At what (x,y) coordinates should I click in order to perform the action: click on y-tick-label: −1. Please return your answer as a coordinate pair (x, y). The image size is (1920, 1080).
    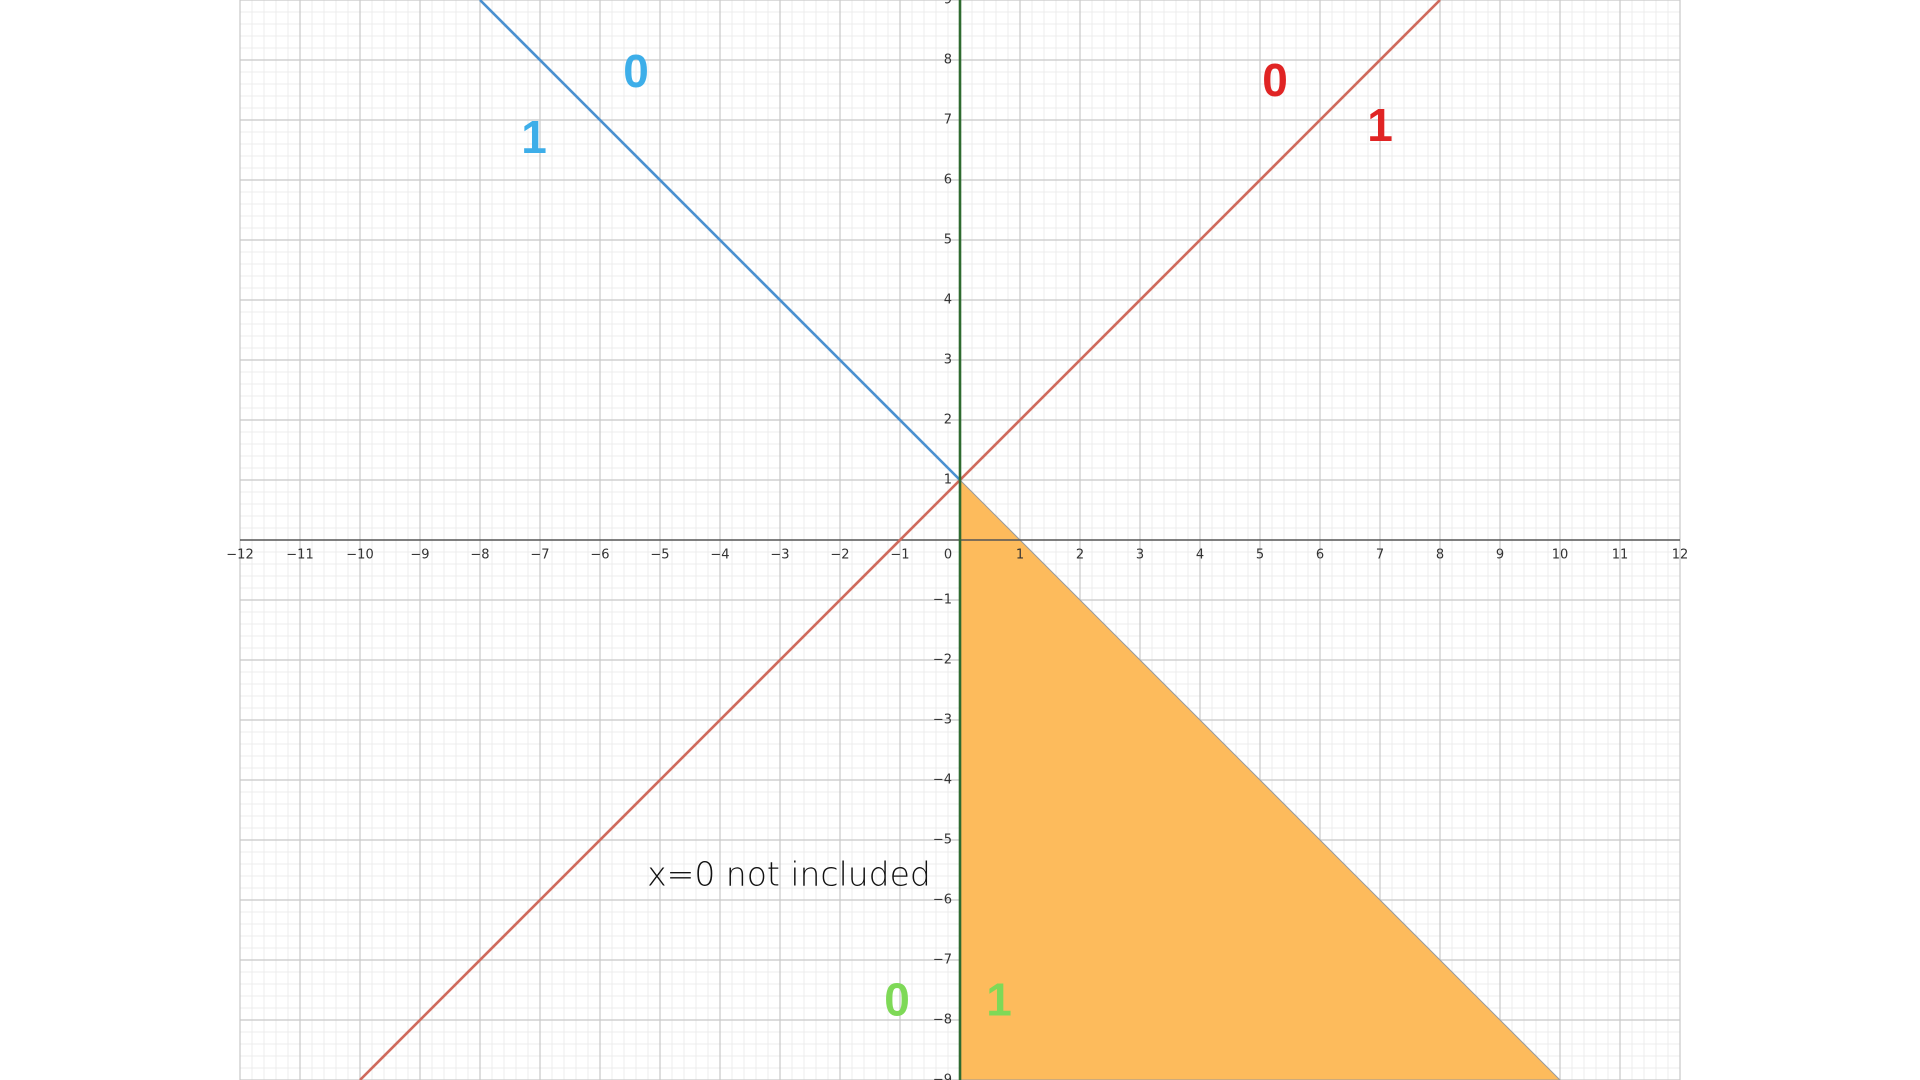
    Looking at the image, I should click on (942, 600).